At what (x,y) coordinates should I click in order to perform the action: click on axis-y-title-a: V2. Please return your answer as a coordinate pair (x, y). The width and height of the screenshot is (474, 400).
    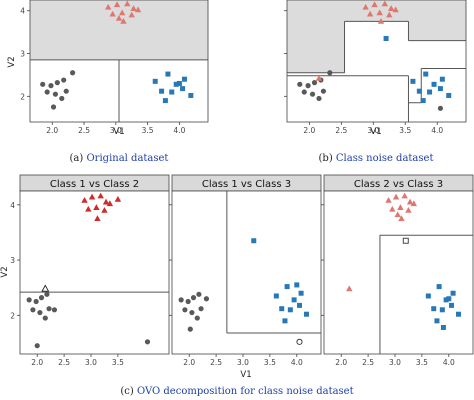
    Looking at the image, I should click on (12, 61).